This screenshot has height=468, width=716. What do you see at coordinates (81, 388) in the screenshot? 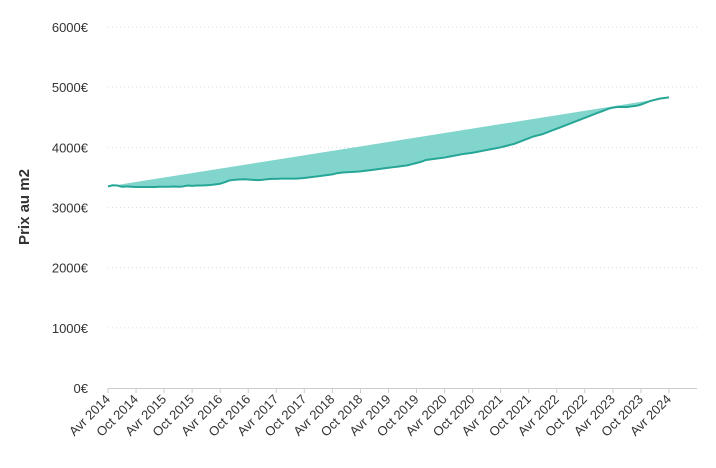
I see `y-tick-label: 0€` at bounding box center [81, 388].